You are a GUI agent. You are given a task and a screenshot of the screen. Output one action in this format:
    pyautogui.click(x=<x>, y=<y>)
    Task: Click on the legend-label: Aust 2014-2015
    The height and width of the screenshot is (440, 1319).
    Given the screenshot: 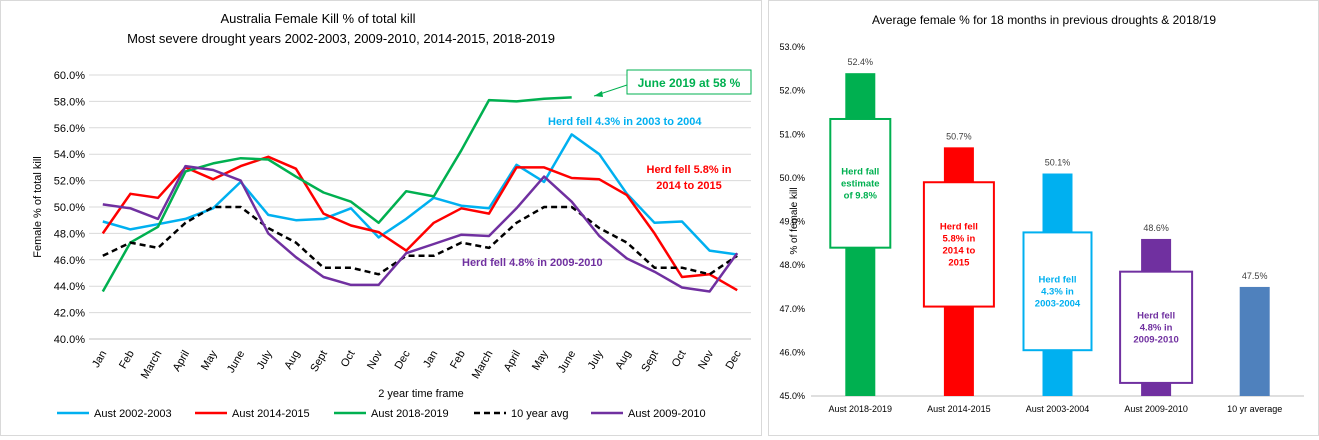 What is the action you would take?
    pyautogui.click(x=271, y=414)
    